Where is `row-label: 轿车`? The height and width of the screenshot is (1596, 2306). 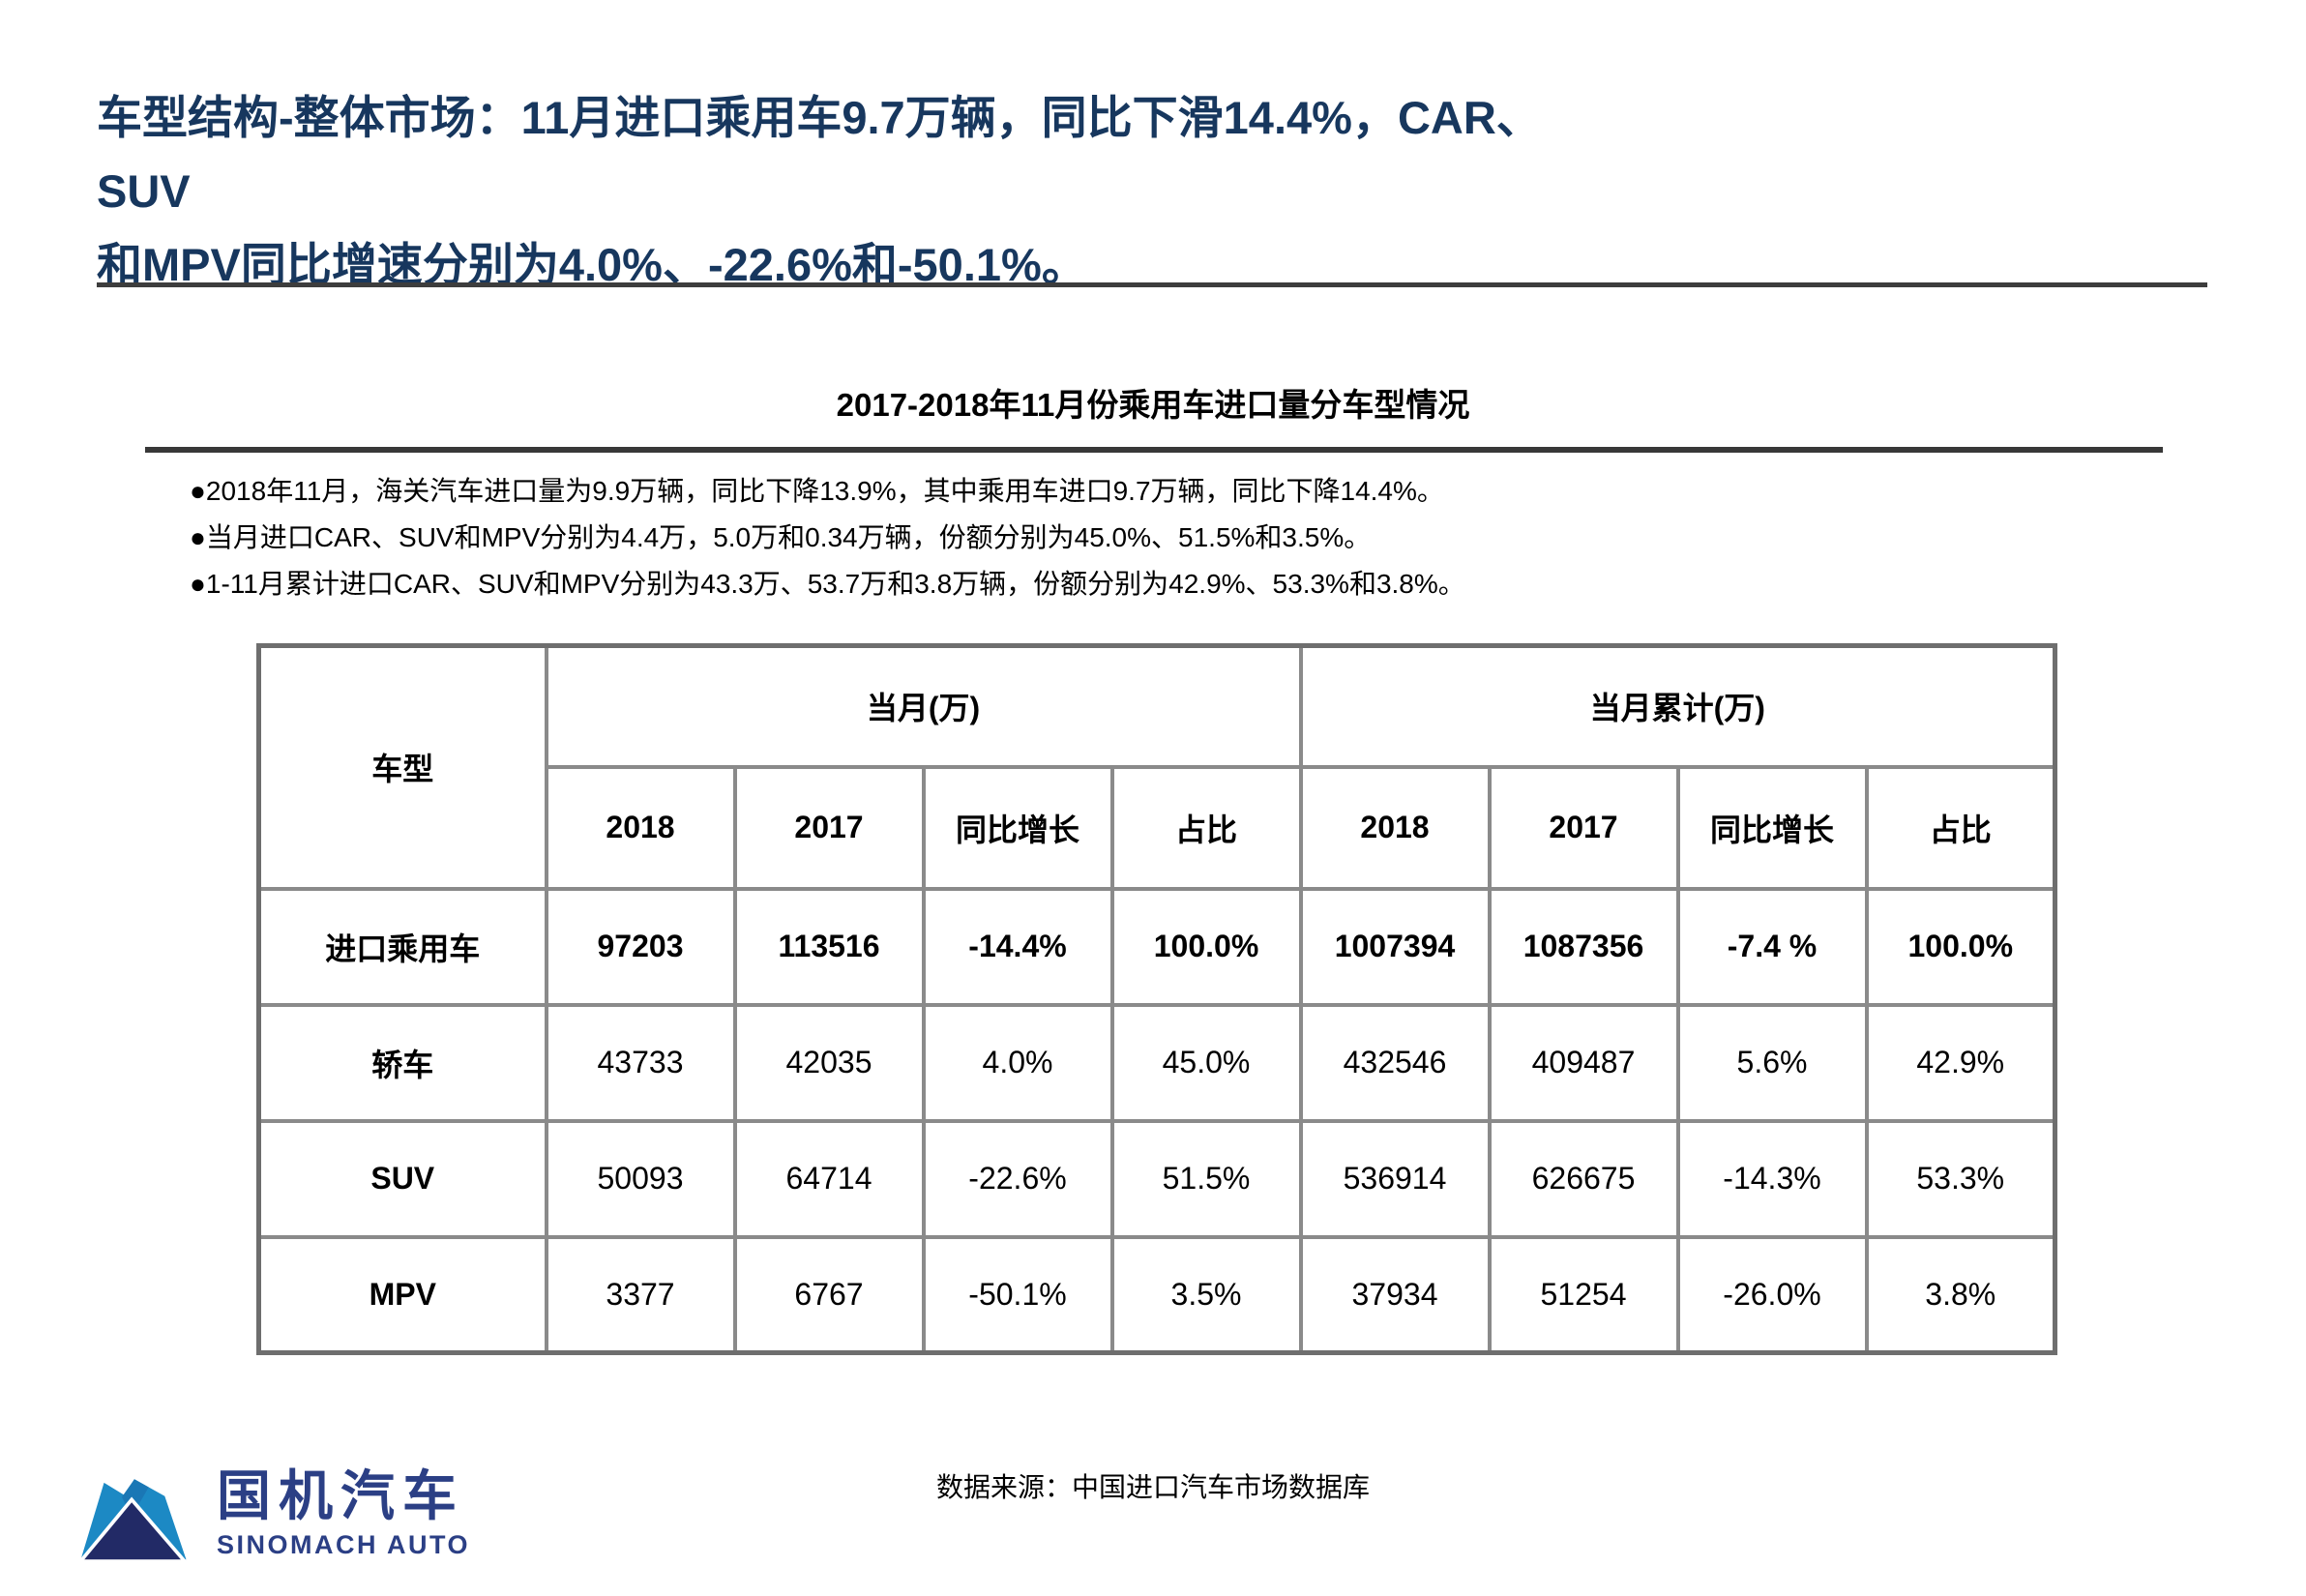
row-label: 轿车 is located at coordinates (402, 1062).